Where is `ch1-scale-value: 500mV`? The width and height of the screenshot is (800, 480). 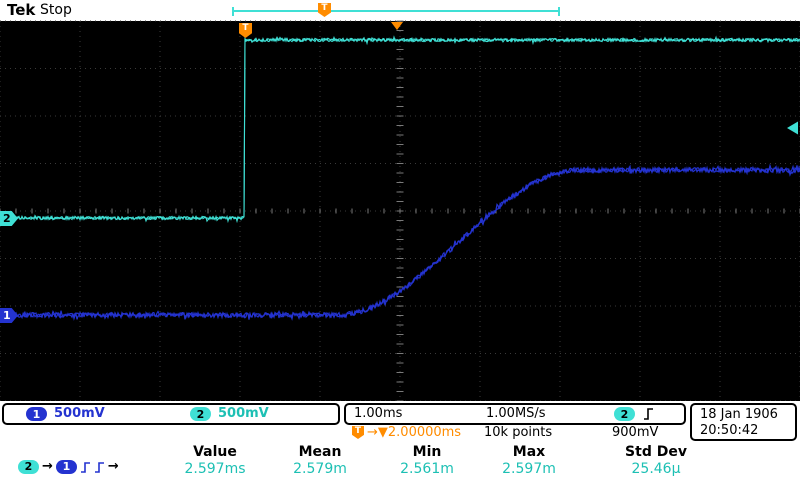
ch1-scale-value: 500mV is located at coordinates (79, 413).